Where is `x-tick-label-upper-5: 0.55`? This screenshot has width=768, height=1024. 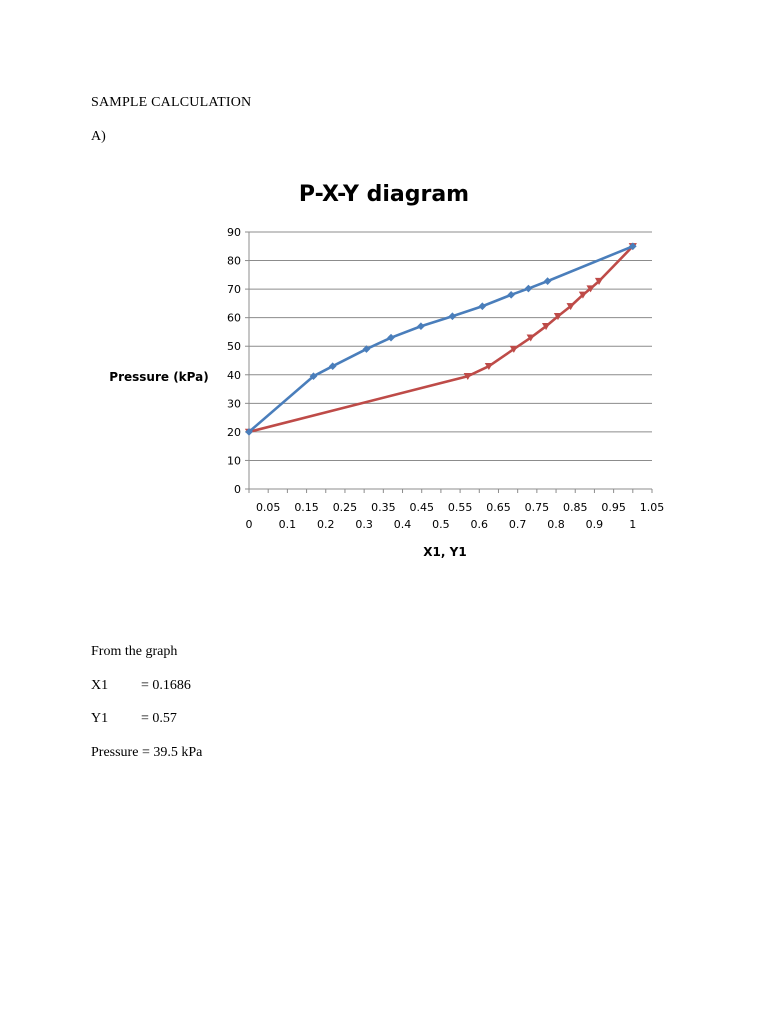 x-tick-label-upper-5: 0.55 is located at coordinates (460, 507).